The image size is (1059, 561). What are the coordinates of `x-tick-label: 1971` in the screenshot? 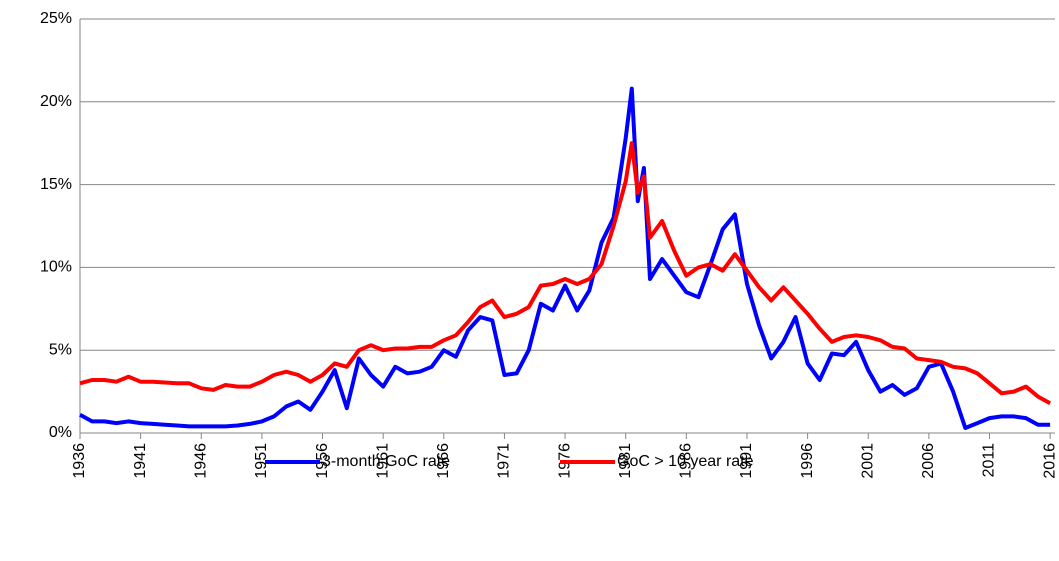 It's located at (504, 461).